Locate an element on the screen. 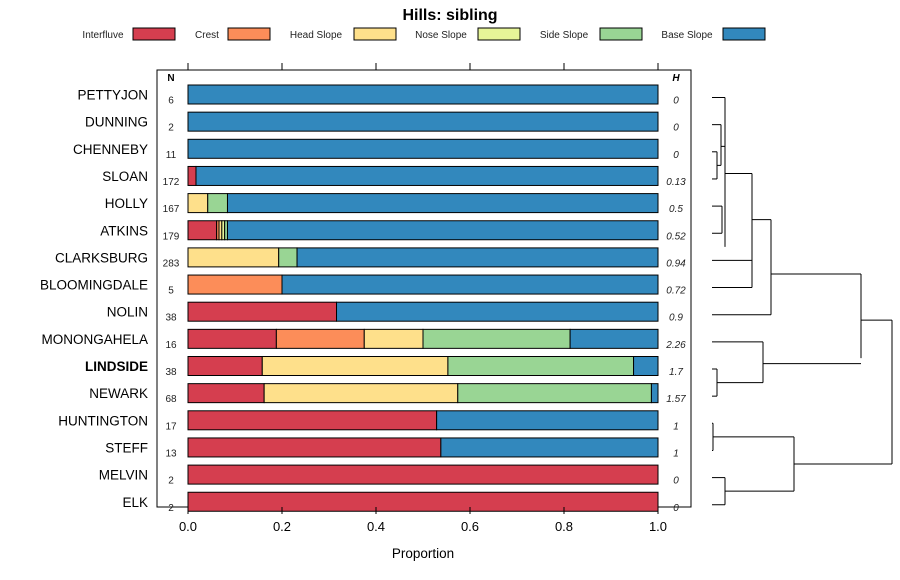  legend-label-crest: Crest is located at coordinates (207, 35).